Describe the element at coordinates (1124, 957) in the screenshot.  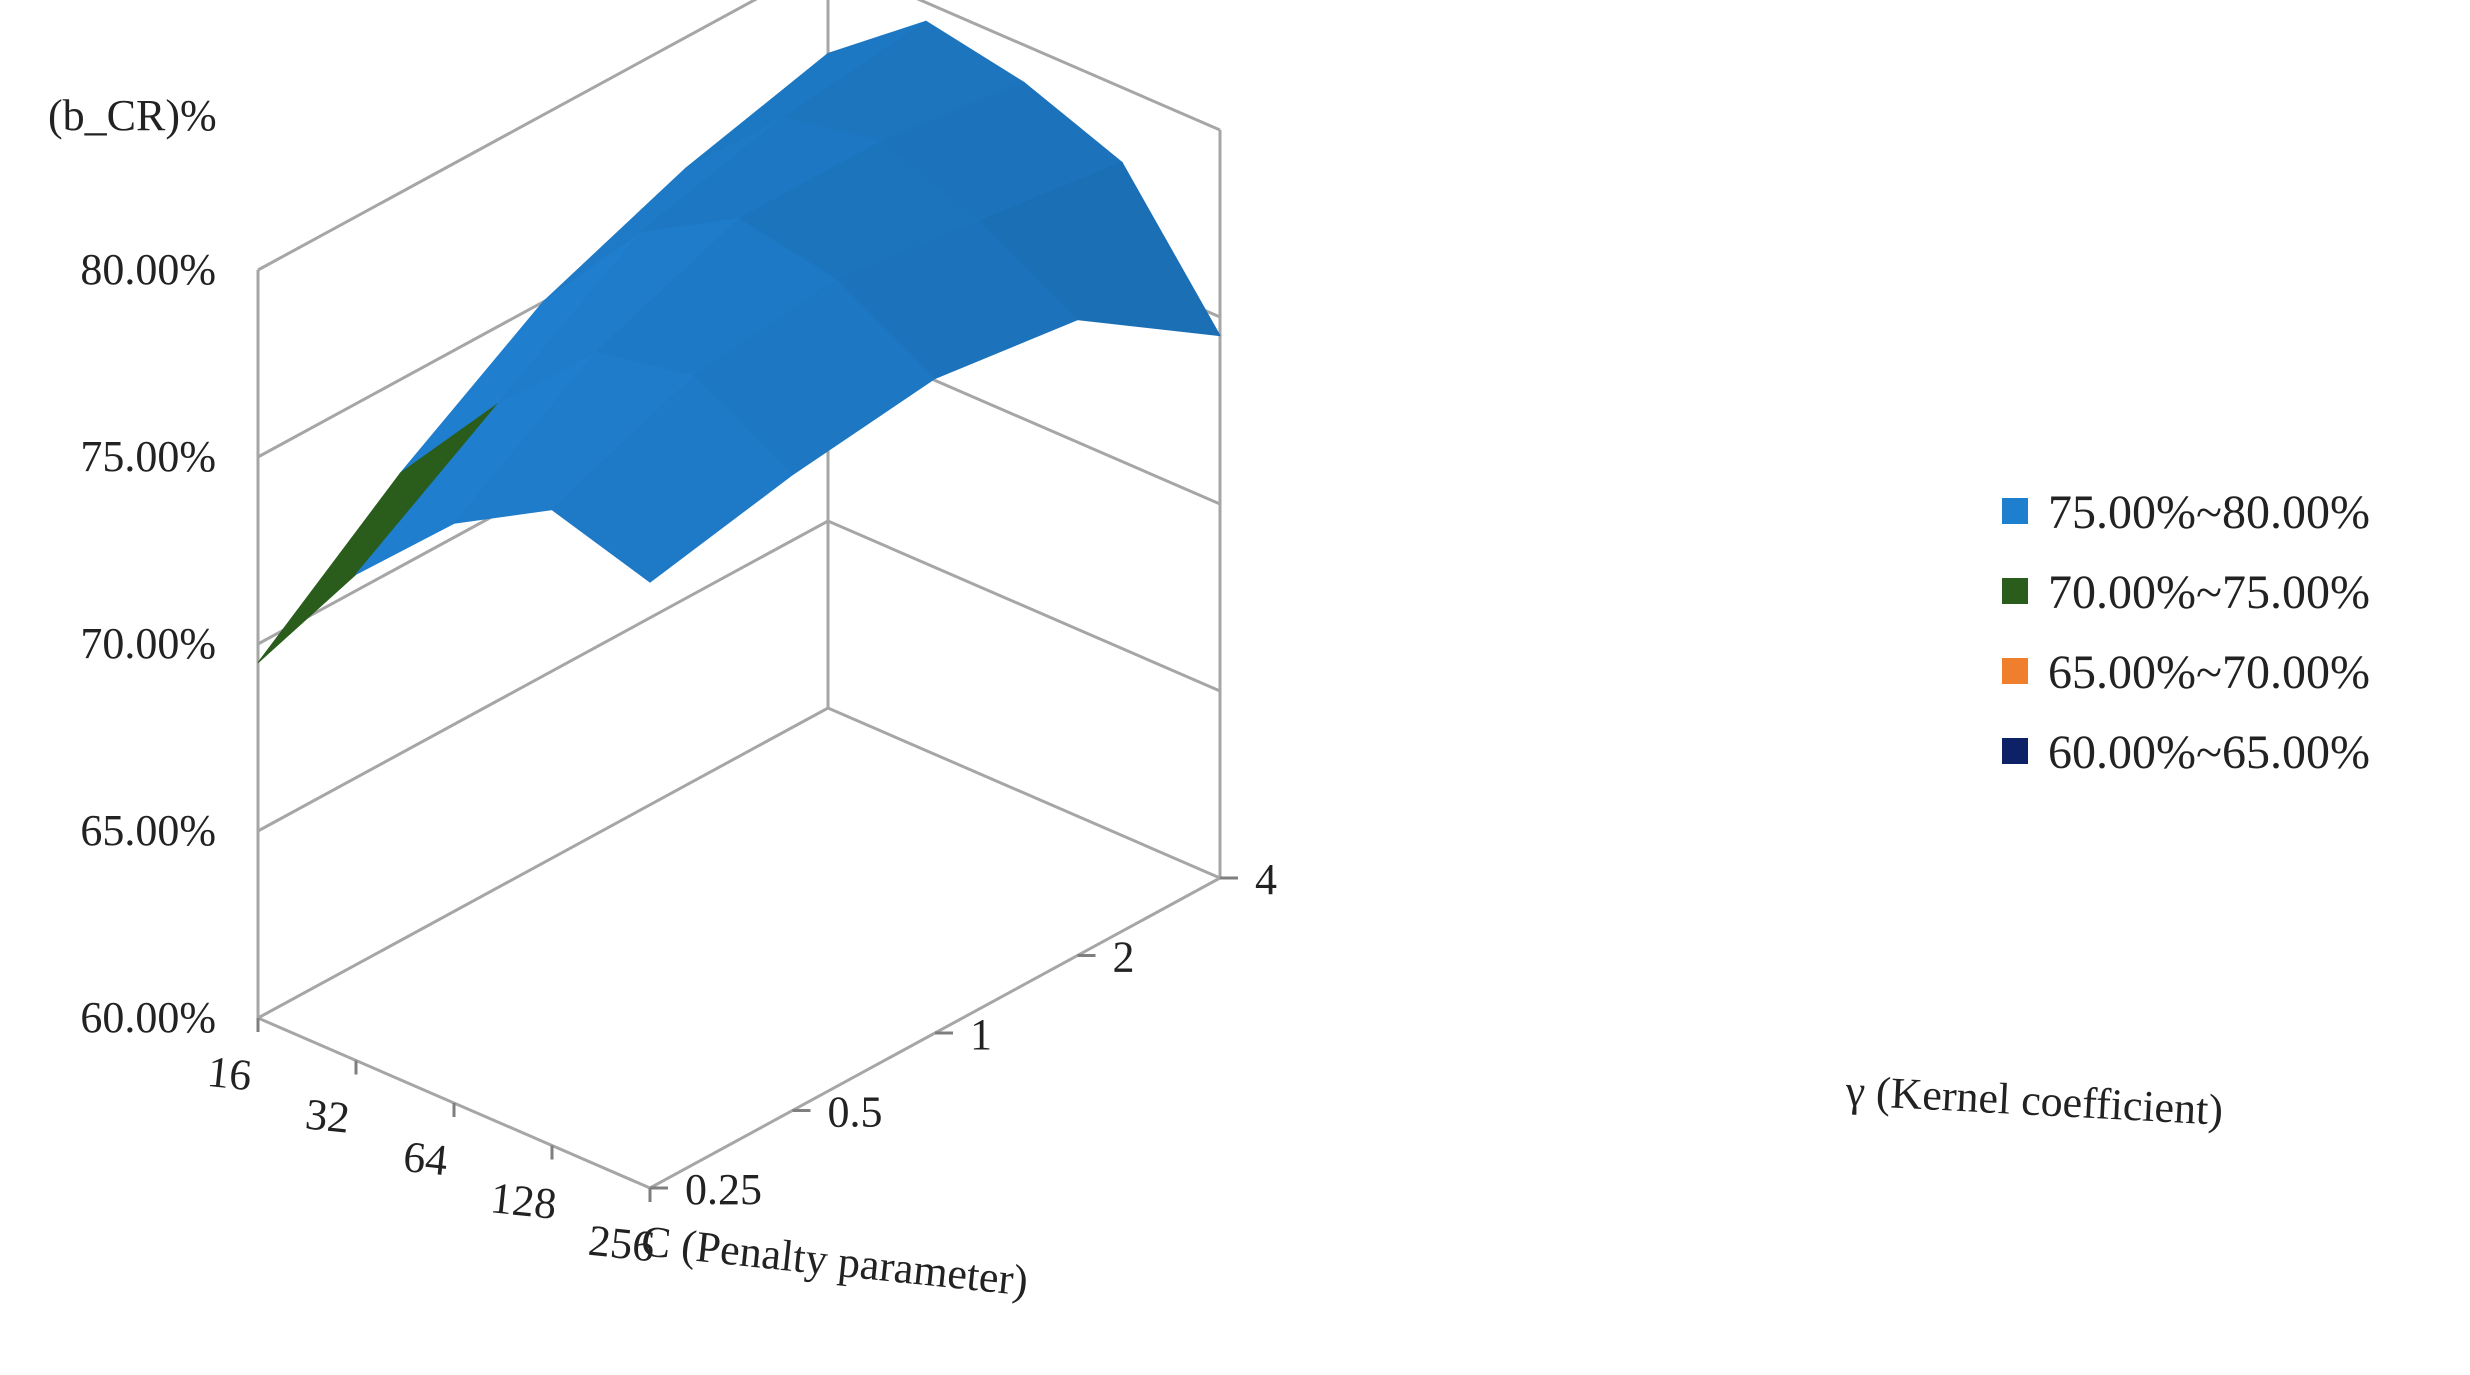
I see `y-tick-label: 2` at that location.